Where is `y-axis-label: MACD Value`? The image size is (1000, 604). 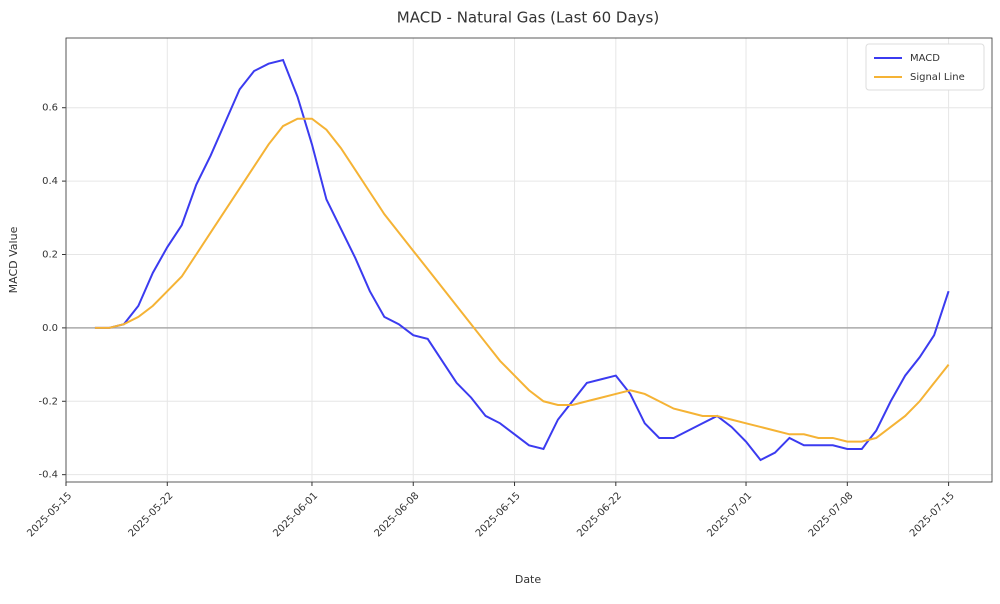 y-axis-label: MACD Value is located at coordinates (13, 259).